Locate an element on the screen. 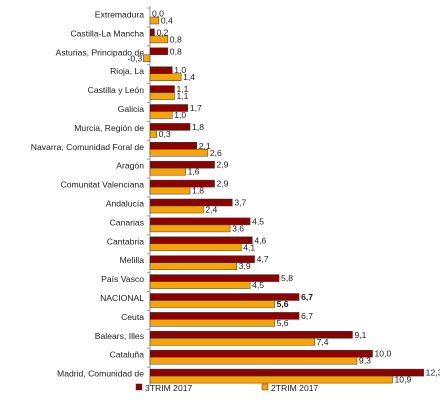 Image resolution: width=440 pixels, height=411 pixels. legend: 3TRIM 2017 2TRIM 2017 is located at coordinates (227, 388).